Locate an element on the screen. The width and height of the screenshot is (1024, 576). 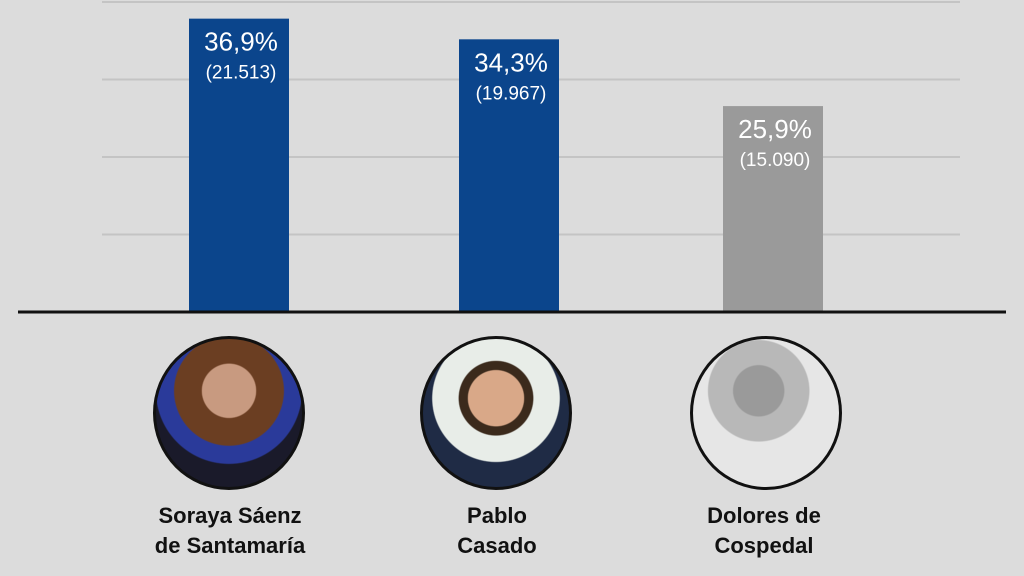
candidate-name-dolores: Dolores de Cospedal is located at coordinates (764, 531).